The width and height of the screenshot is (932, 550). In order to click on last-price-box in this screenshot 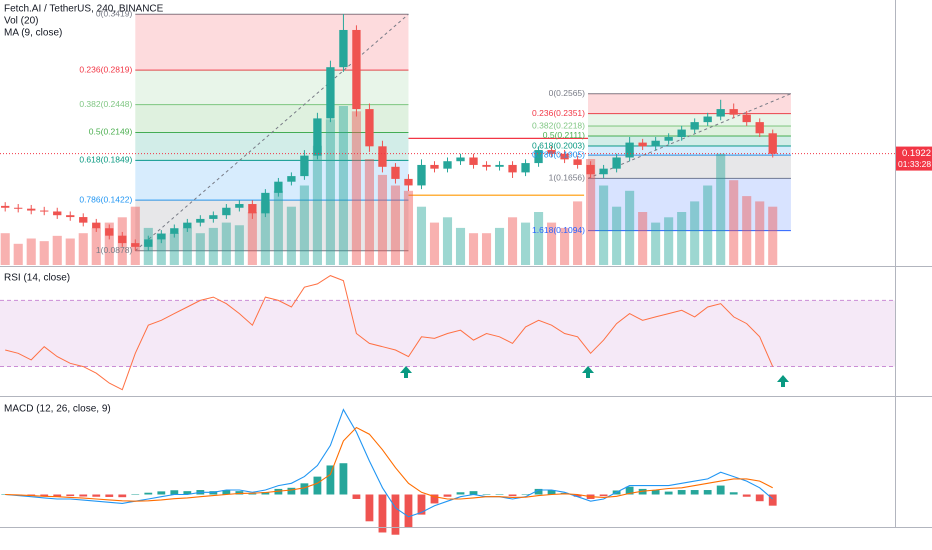, I will do `click(913, 158)`.